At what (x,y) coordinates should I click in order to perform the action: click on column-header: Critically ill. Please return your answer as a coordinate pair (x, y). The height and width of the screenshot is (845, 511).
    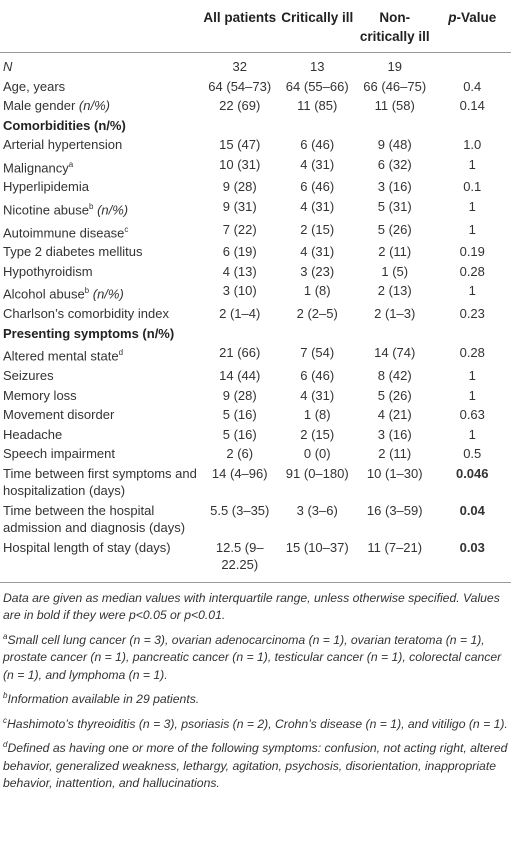
    Looking at the image, I should click on (318, 26).